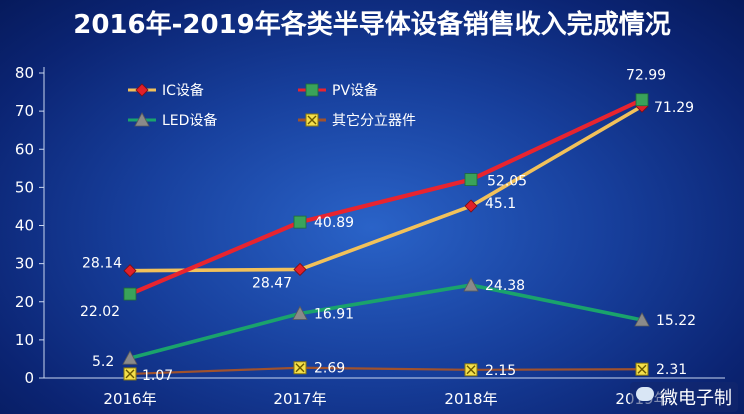  I want to click on legend-label: PV设备, so click(355, 90).